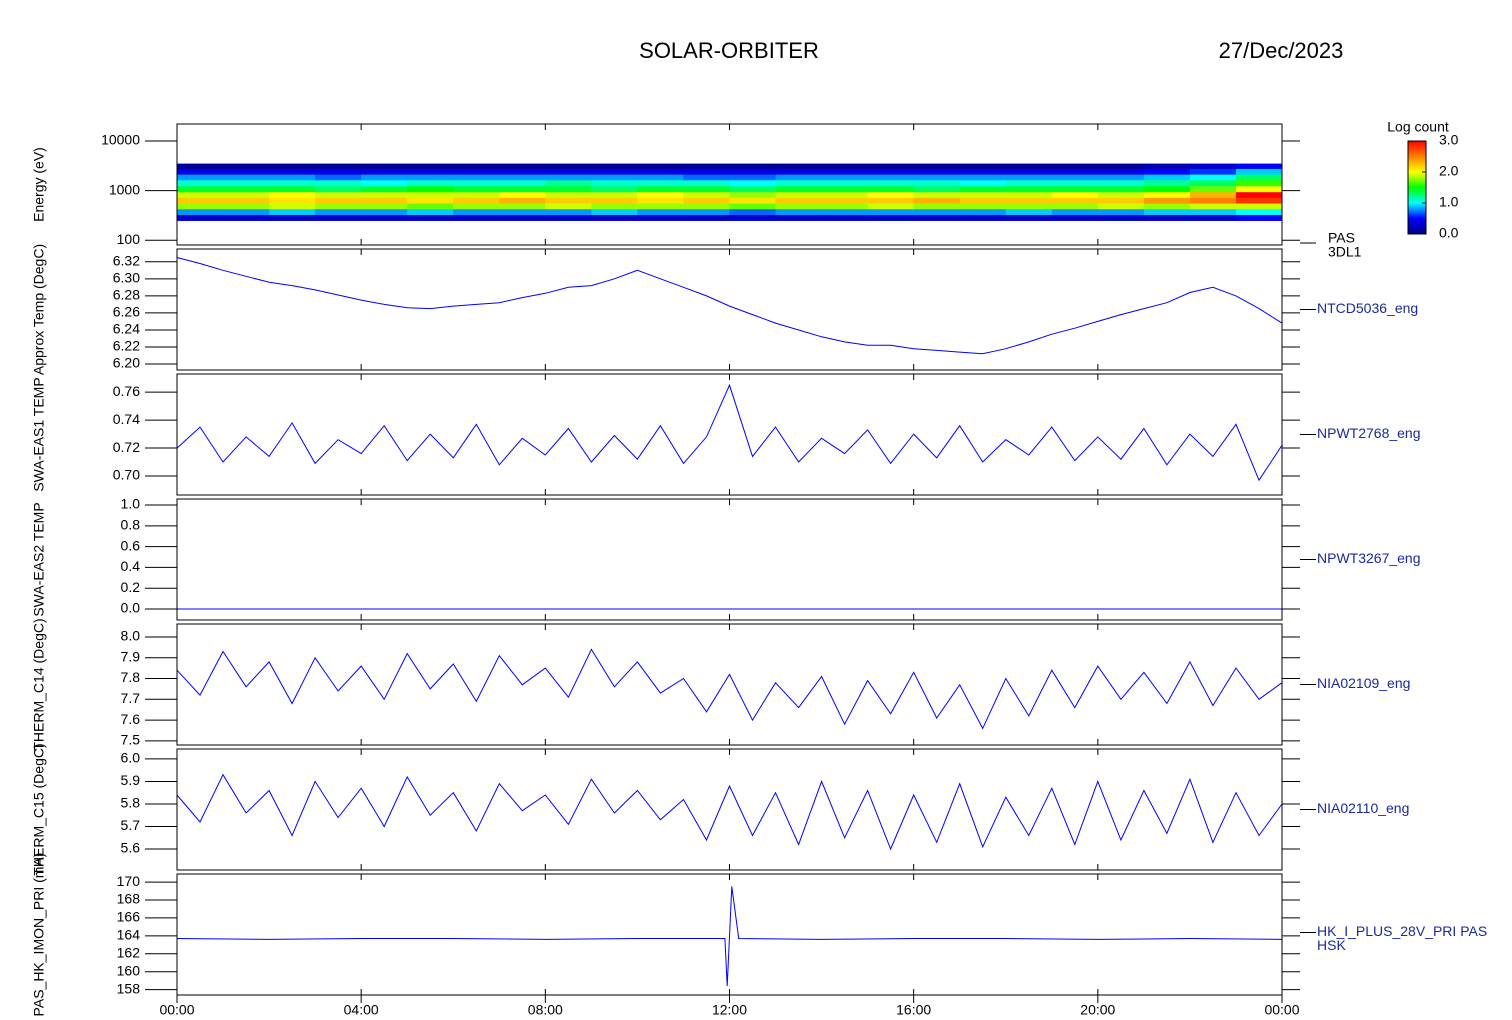 Image resolution: width=1512 pixels, height=1020 pixels. Describe the element at coordinates (129, 935) in the screenshot. I see `y-tick-label: 164` at that location.